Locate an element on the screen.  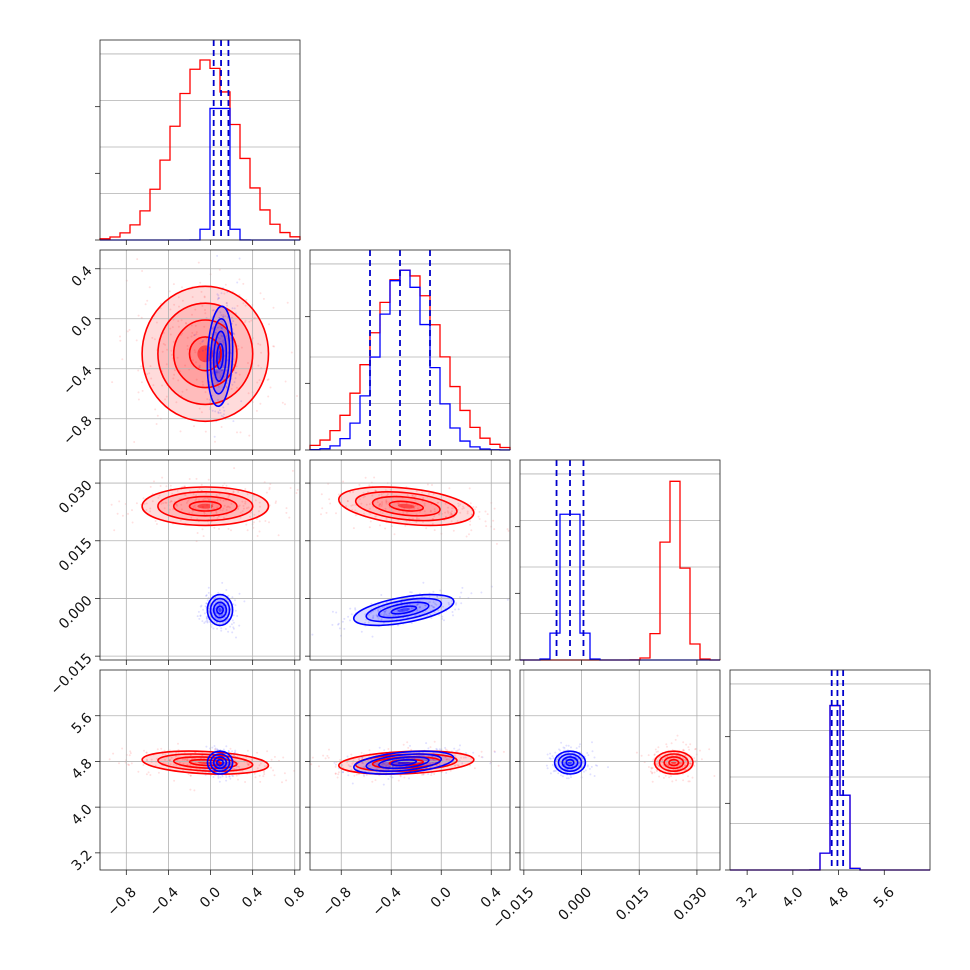
density-fill is located at coordinates (205, 763).